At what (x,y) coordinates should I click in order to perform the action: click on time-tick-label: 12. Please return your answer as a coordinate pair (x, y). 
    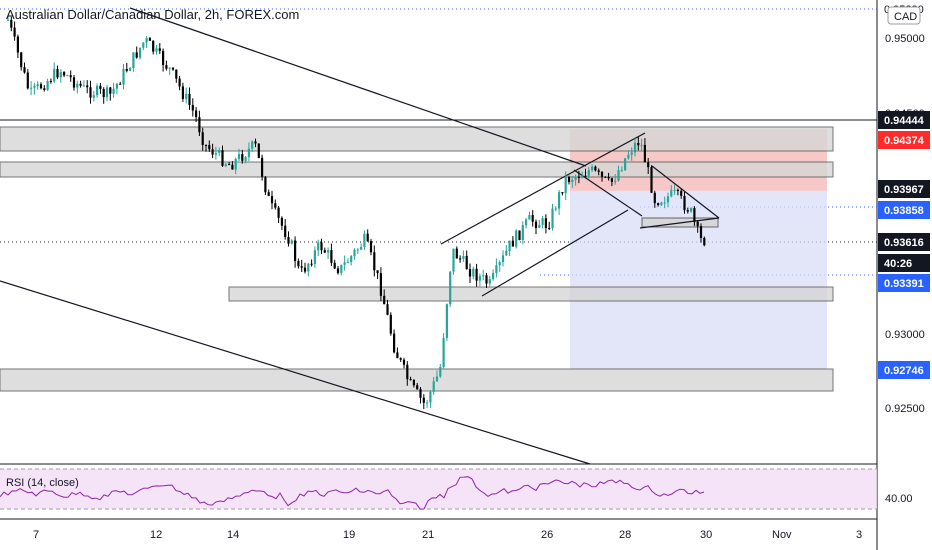
    Looking at the image, I should click on (156, 535).